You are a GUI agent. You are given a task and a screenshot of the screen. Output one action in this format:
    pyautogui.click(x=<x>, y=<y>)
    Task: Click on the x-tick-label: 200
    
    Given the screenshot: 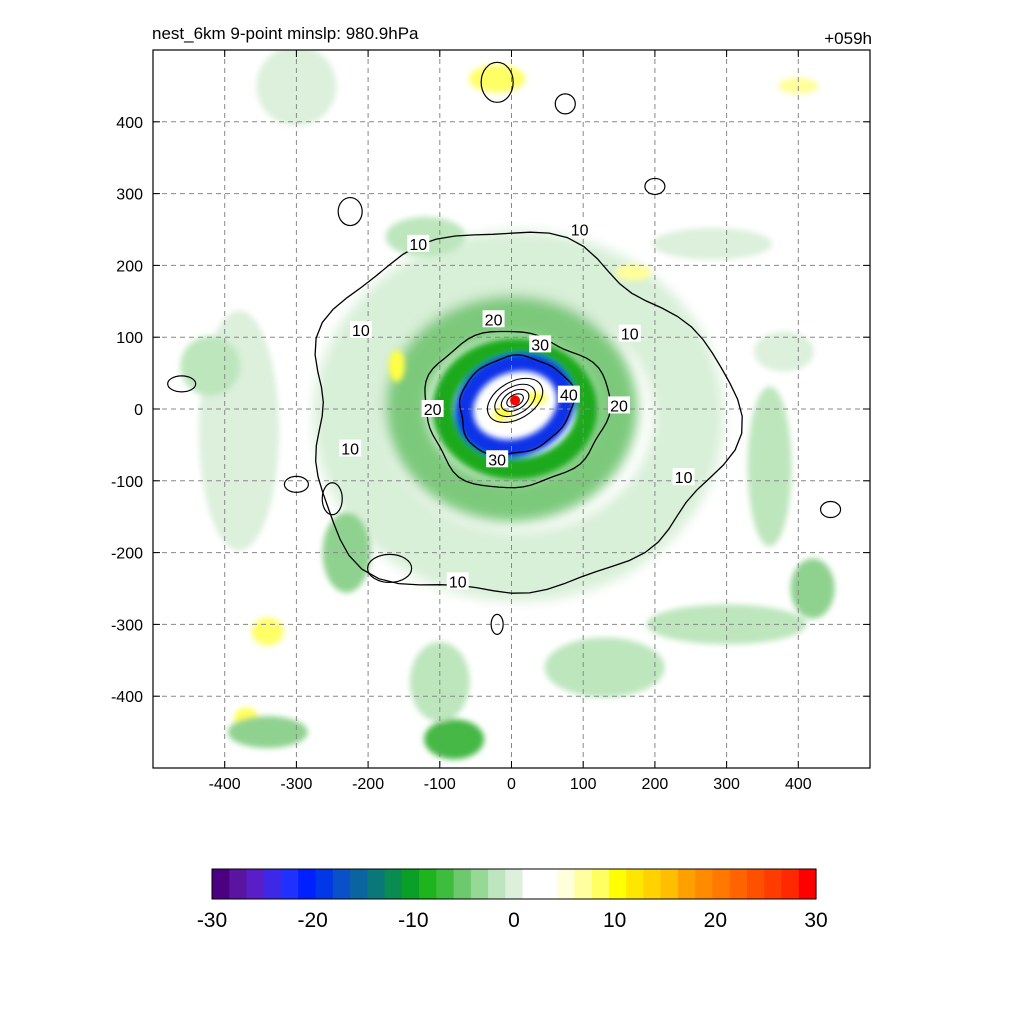 What is the action you would take?
    pyautogui.click(x=655, y=784)
    